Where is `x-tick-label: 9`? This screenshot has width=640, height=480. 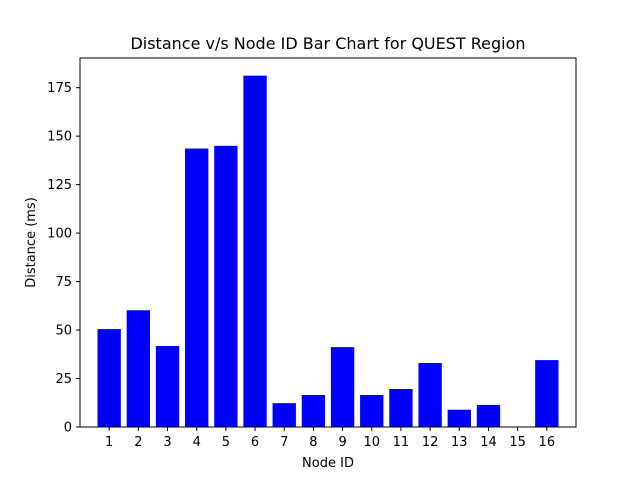
x-tick-label: 9 is located at coordinates (342, 442).